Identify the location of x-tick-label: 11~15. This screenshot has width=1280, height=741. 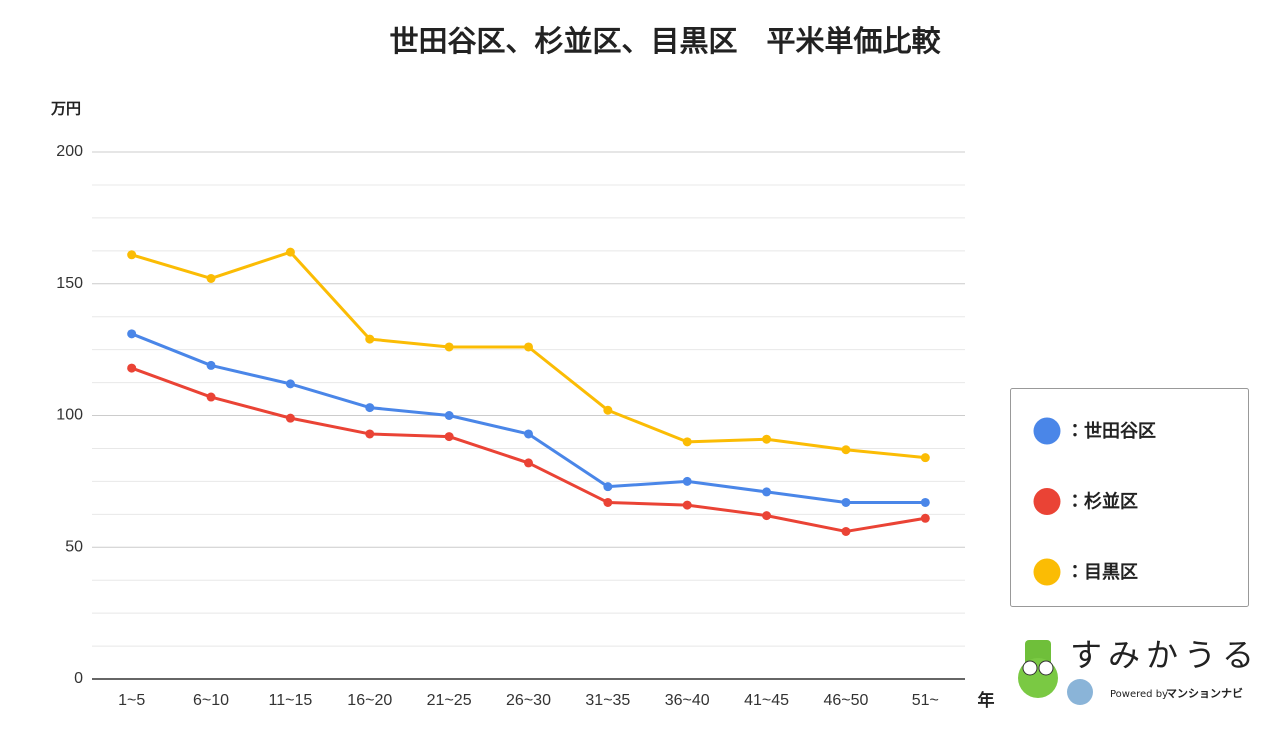
(291, 700).